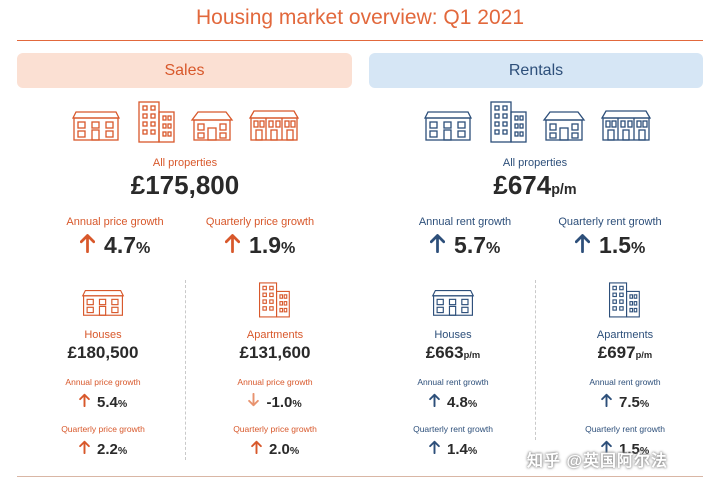 The width and height of the screenshot is (720, 487). I want to click on sales-houses-annual-label: Annual price growth, so click(103, 382).